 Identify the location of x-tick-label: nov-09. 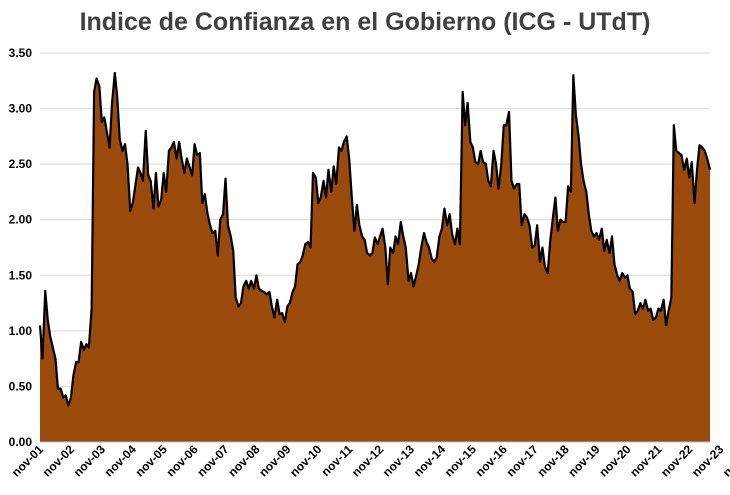
(274, 460).